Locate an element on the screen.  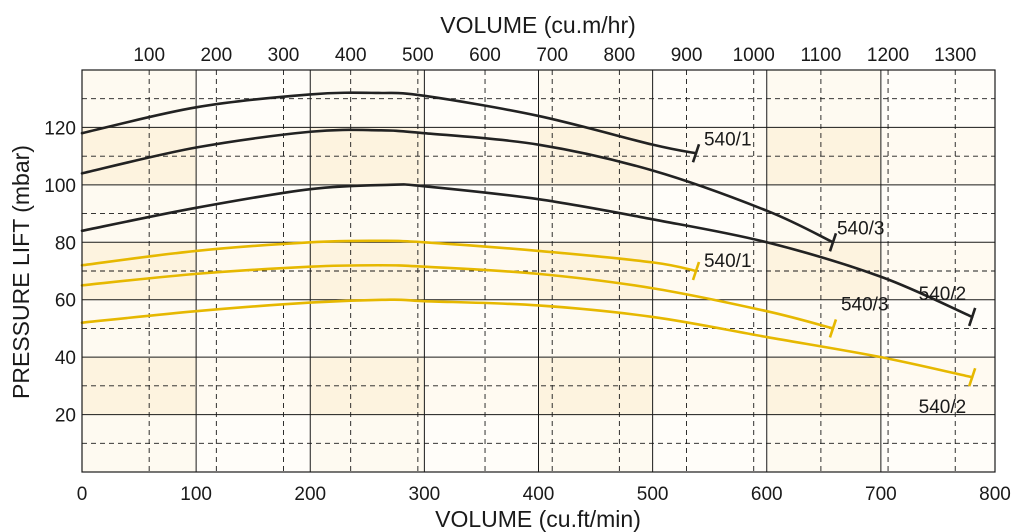
x2-tick-label: 900 is located at coordinates (687, 55).